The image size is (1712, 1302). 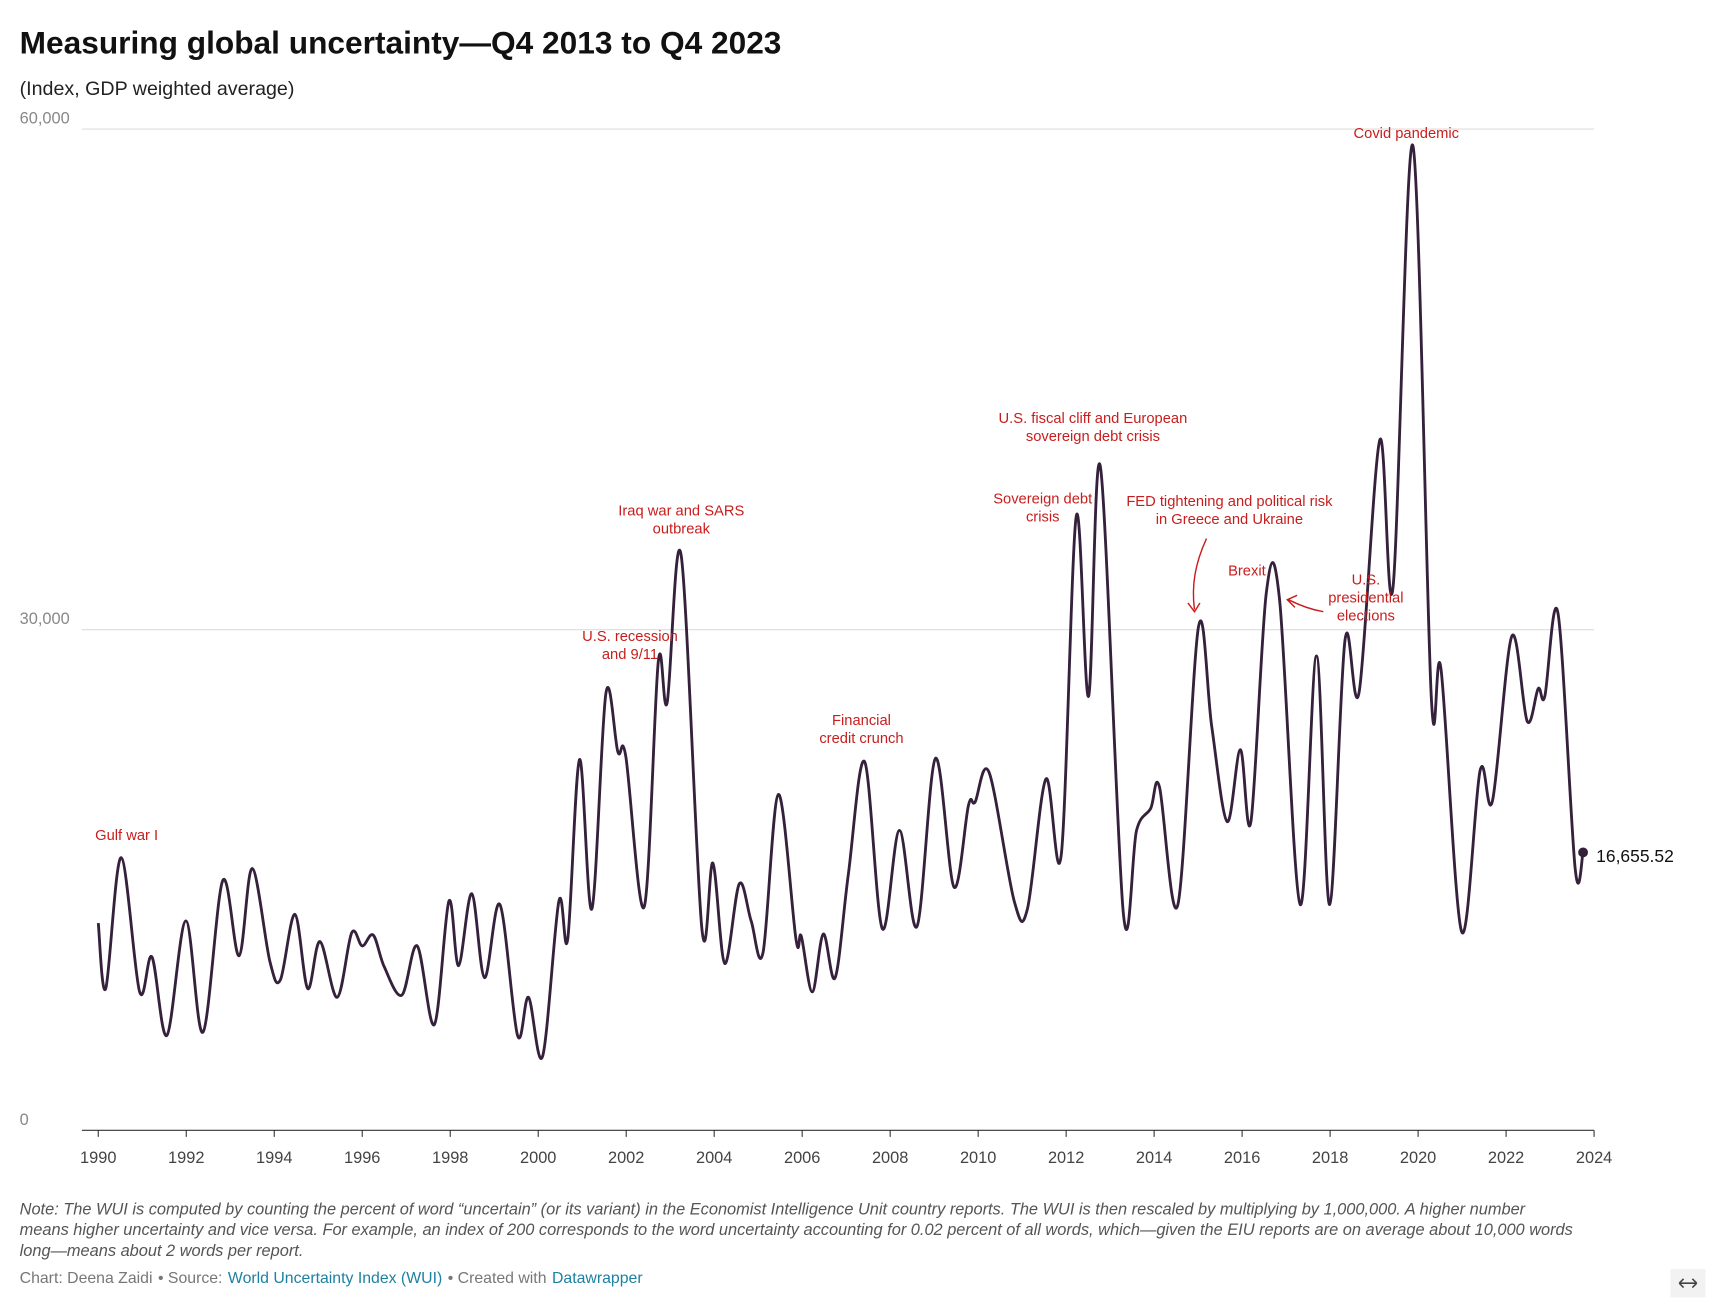 What do you see at coordinates (714, 1158) in the screenshot?
I see `x-tick-label: 2004` at bounding box center [714, 1158].